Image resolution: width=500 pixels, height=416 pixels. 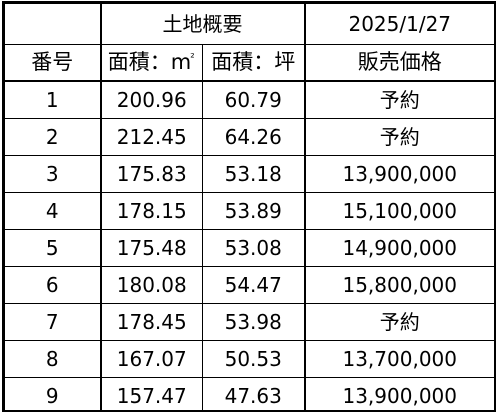 I want to click on table-row: 2 212.45 64.26 予約, so click(x=249, y=137).